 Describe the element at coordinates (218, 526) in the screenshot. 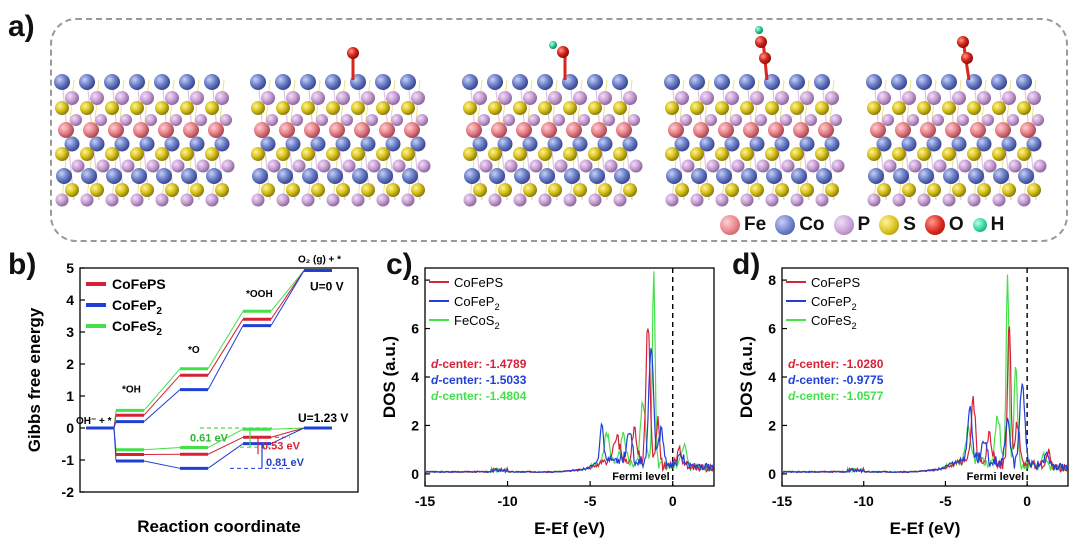

I see `x-axis-label: Reaction coordinate` at that location.